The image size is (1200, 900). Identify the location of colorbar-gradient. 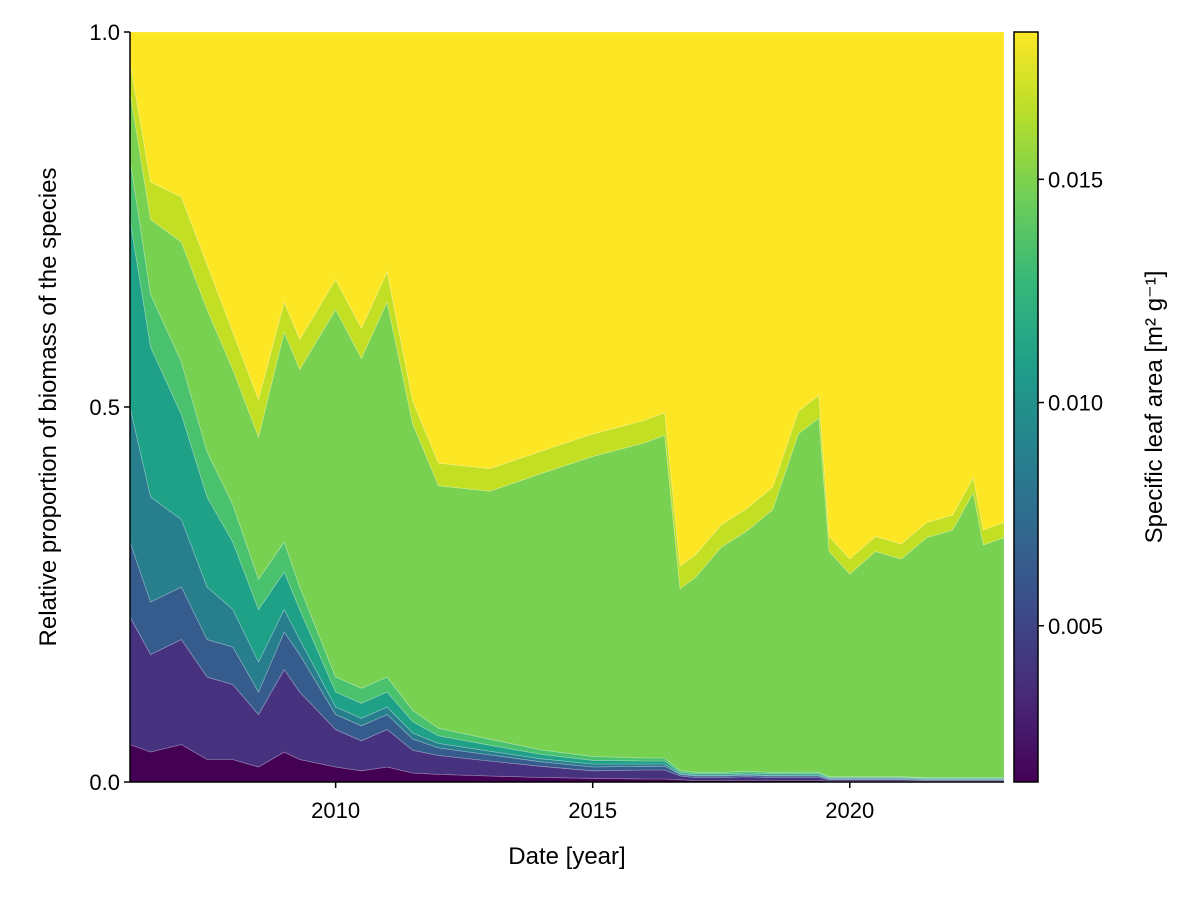
(1026, 407).